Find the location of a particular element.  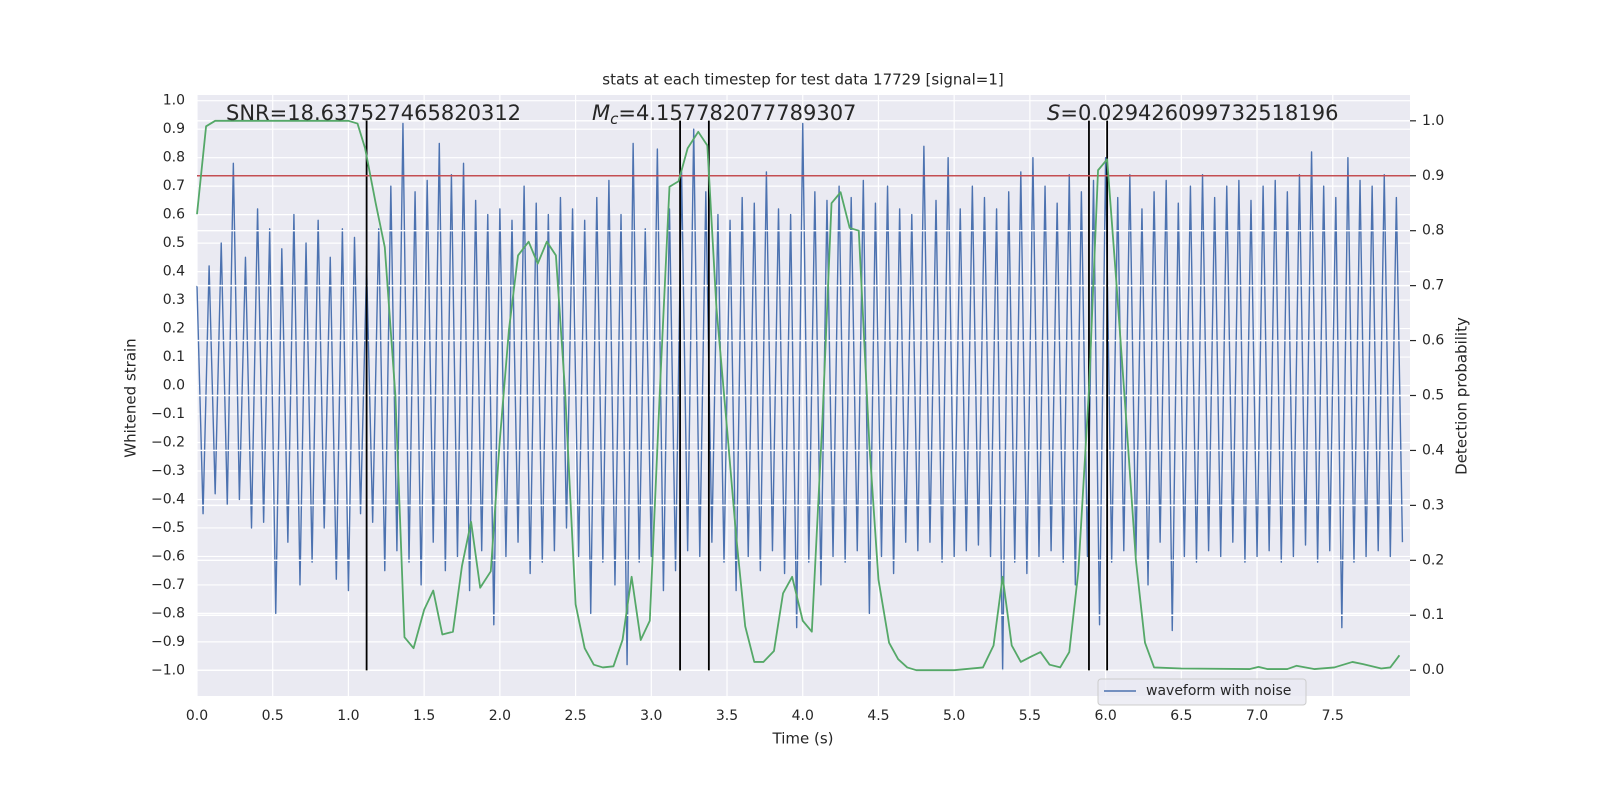

x-tick-label: 6.0 is located at coordinates (1105, 716).